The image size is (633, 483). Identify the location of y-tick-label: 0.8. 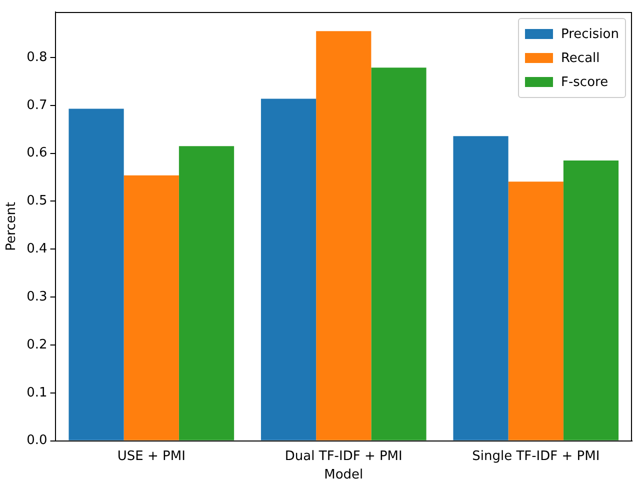
(37, 57).